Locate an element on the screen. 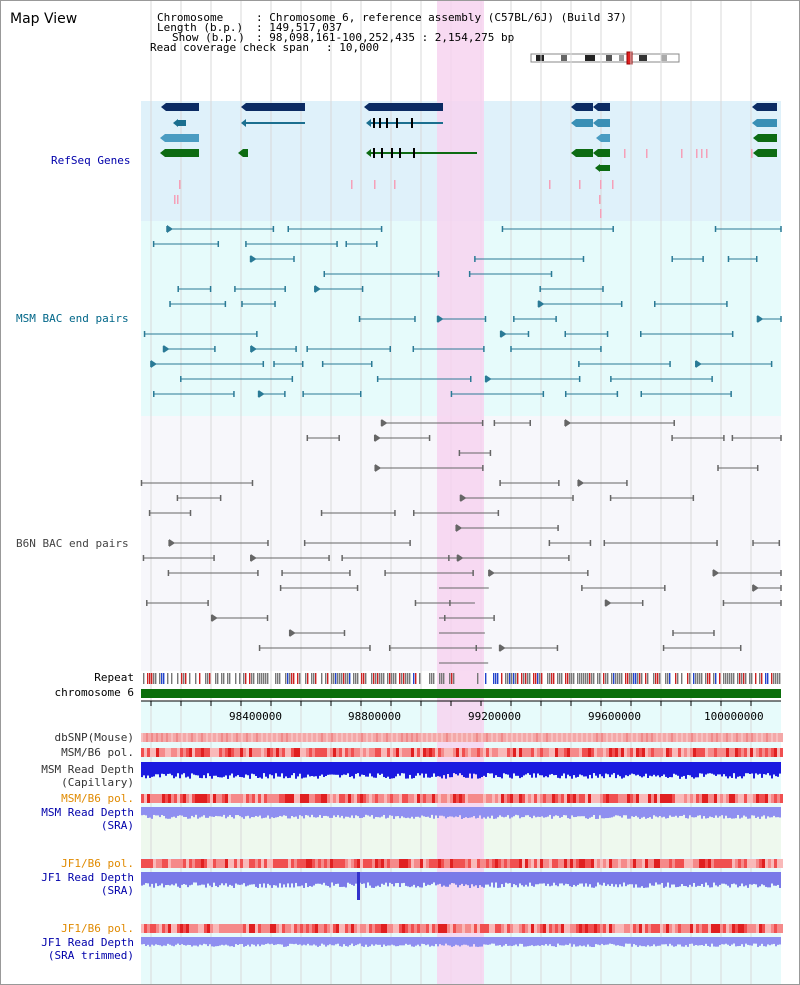 This screenshot has height=985, width=800. track-label-b6n-bac: B6N BAC end pairs is located at coordinates (72, 543).